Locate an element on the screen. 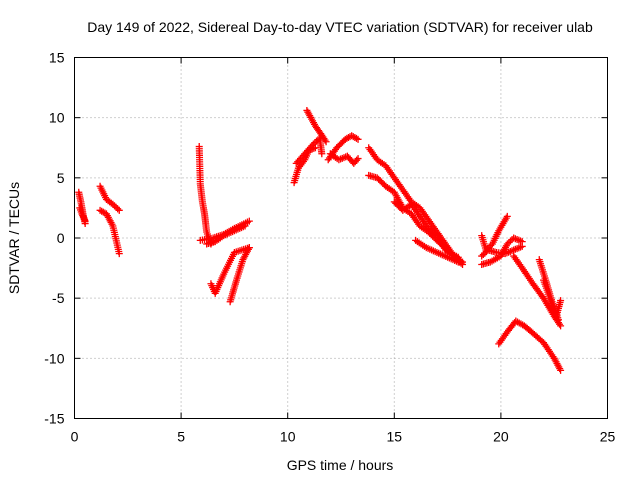 The width and height of the screenshot is (640, 480). series-arc-f1 is located at coordinates (416, 205).